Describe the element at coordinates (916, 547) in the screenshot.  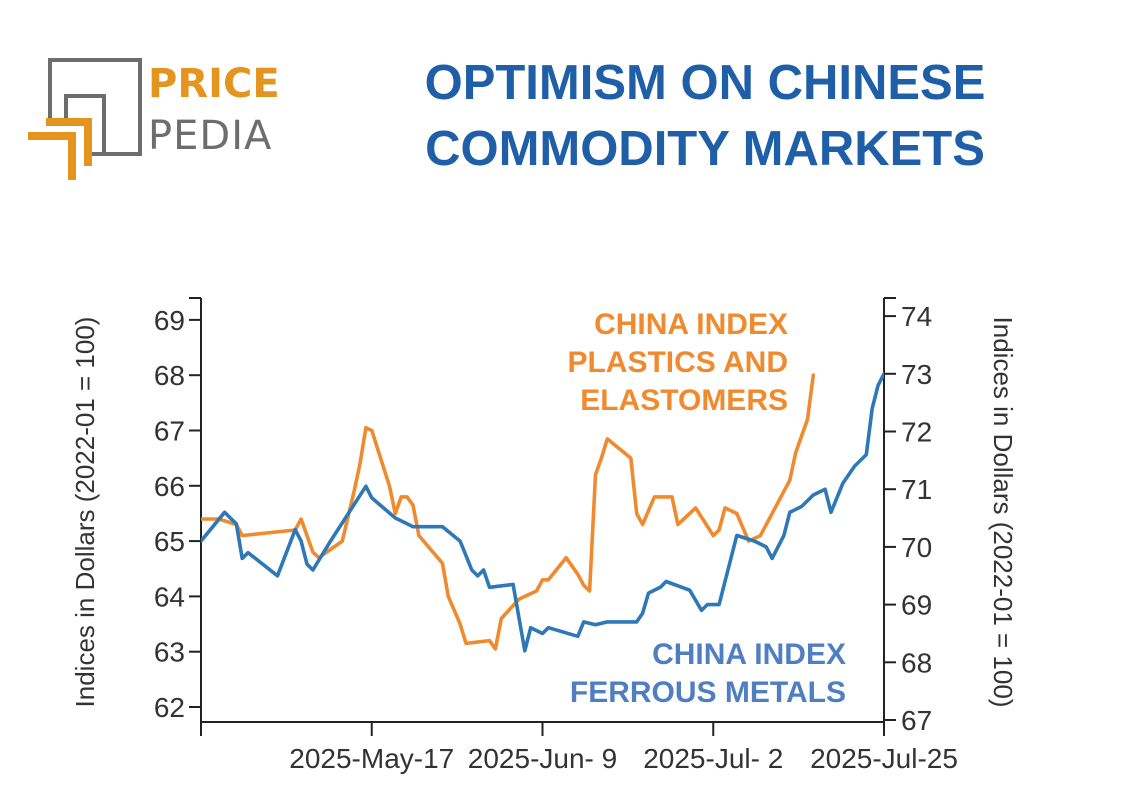
I see `right-tick-label: 70` at that location.